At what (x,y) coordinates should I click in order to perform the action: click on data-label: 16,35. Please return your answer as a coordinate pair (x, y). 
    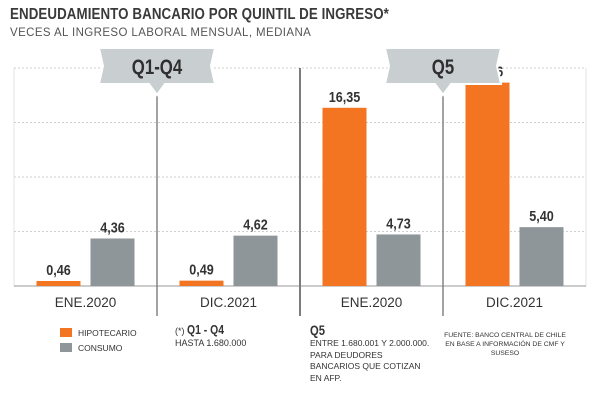
    Looking at the image, I should click on (345, 96).